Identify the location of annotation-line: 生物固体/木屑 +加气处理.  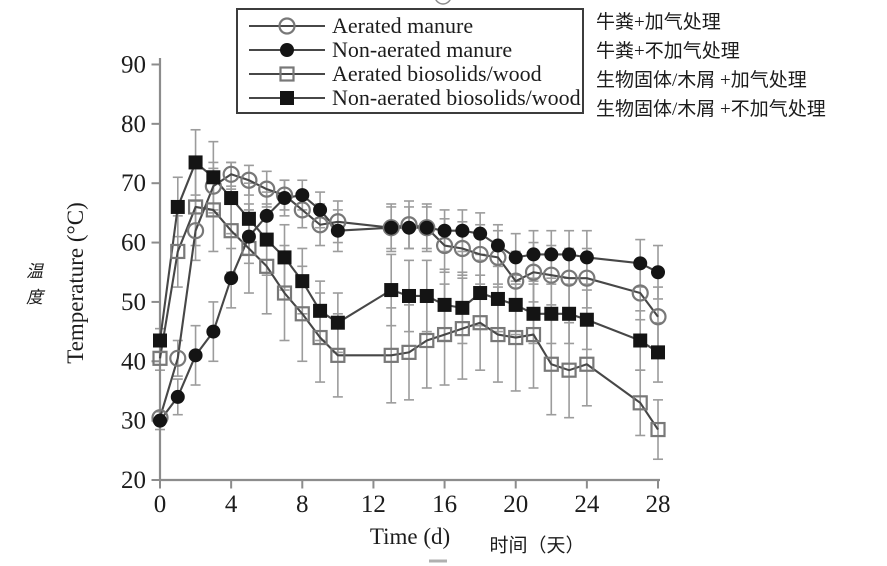
(701, 80).